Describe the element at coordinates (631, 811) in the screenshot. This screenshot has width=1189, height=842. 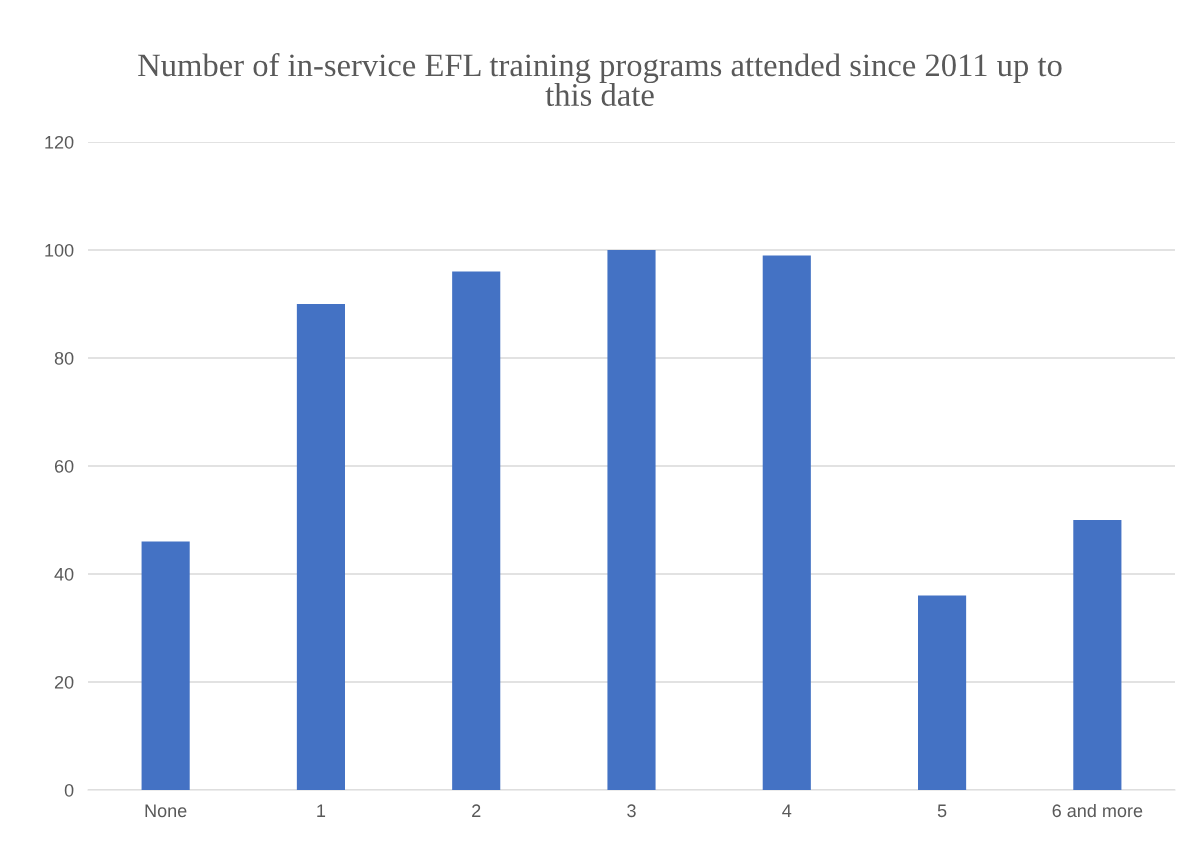
I see `x-tick-label: 3` at that location.